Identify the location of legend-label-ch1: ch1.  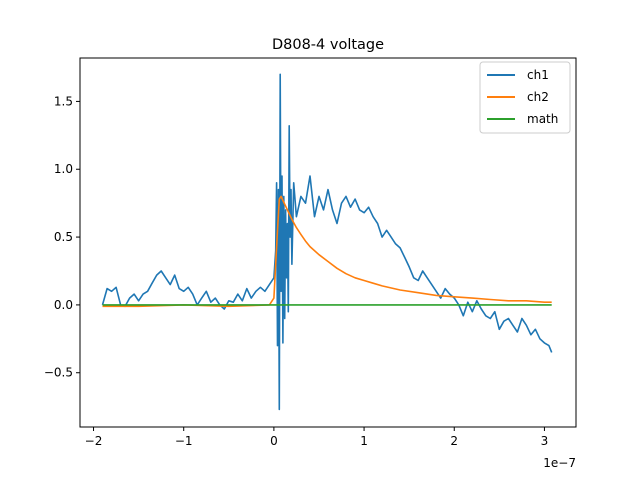
(538, 75).